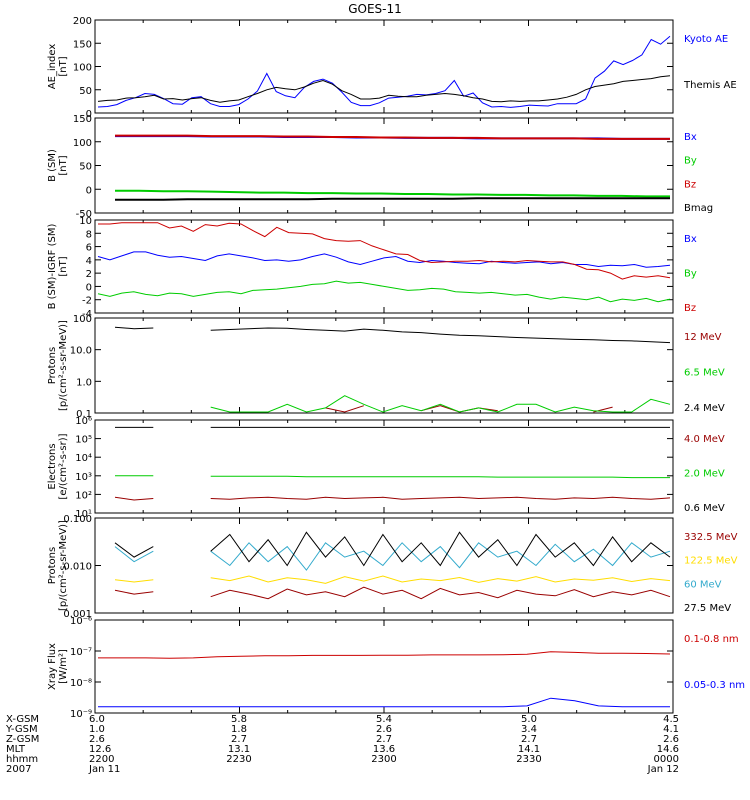 The height and width of the screenshot is (800, 750). Describe the element at coordinates (704, 439) in the screenshot. I see `legend-label: 4.0 MeV` at that location.